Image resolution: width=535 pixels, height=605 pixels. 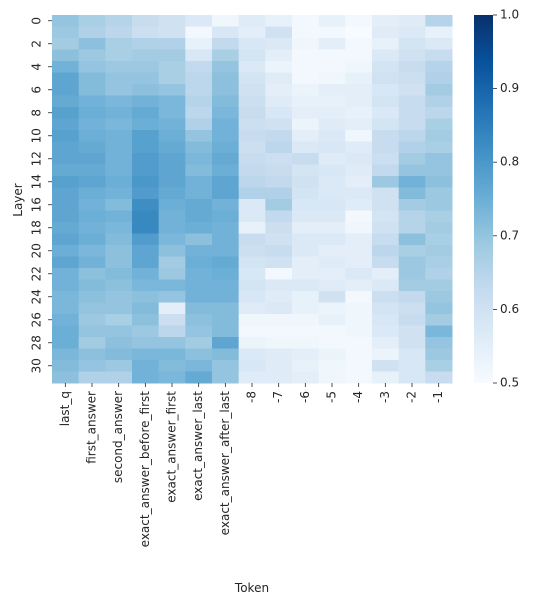 I want to click on y-tick-label: 22, so click(x=37, y=273).